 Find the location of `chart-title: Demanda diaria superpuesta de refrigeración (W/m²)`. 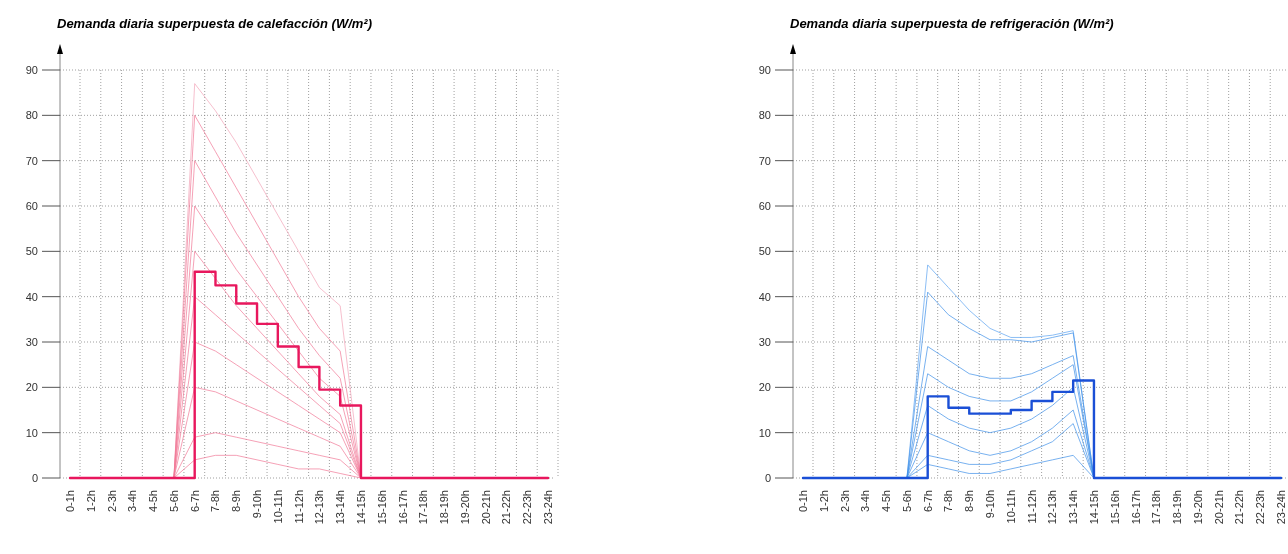

chart-title: Demanda diaria superpuesta de refrigeración (W/m²) is located at coordinates (952, 23).